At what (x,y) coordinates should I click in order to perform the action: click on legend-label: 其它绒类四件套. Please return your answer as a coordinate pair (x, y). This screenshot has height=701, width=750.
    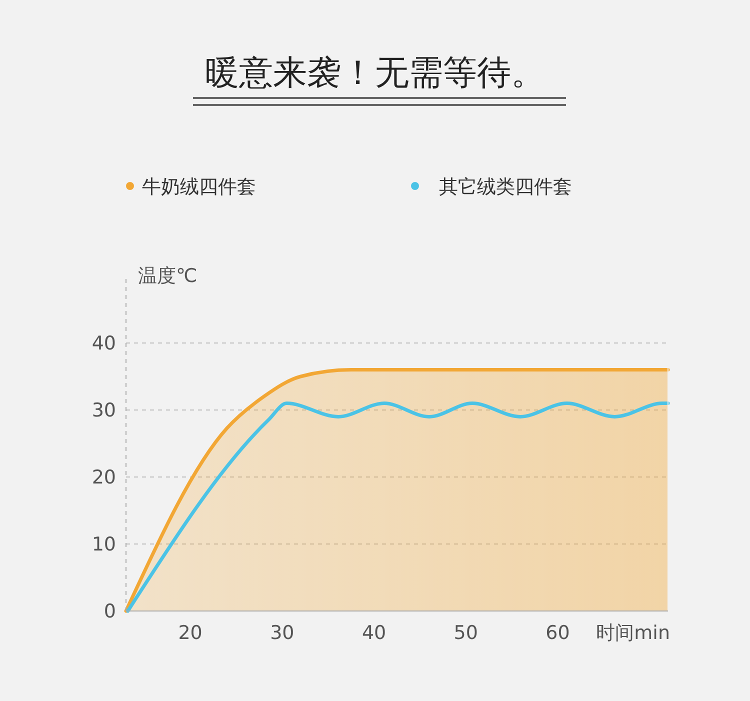
    Looking at the image, I should click on (505, 187).